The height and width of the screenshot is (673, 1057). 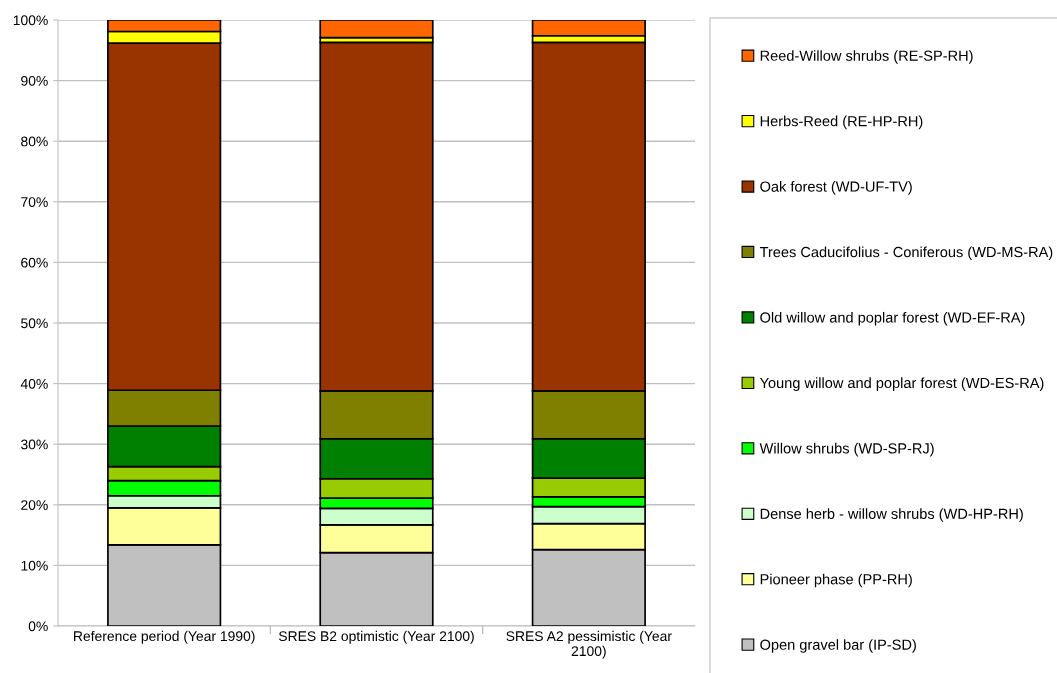 What do you see at coordinates (34, 383) in the screenshot?
I see `y-tick-label: 40%` at bounding box center [34, 383].